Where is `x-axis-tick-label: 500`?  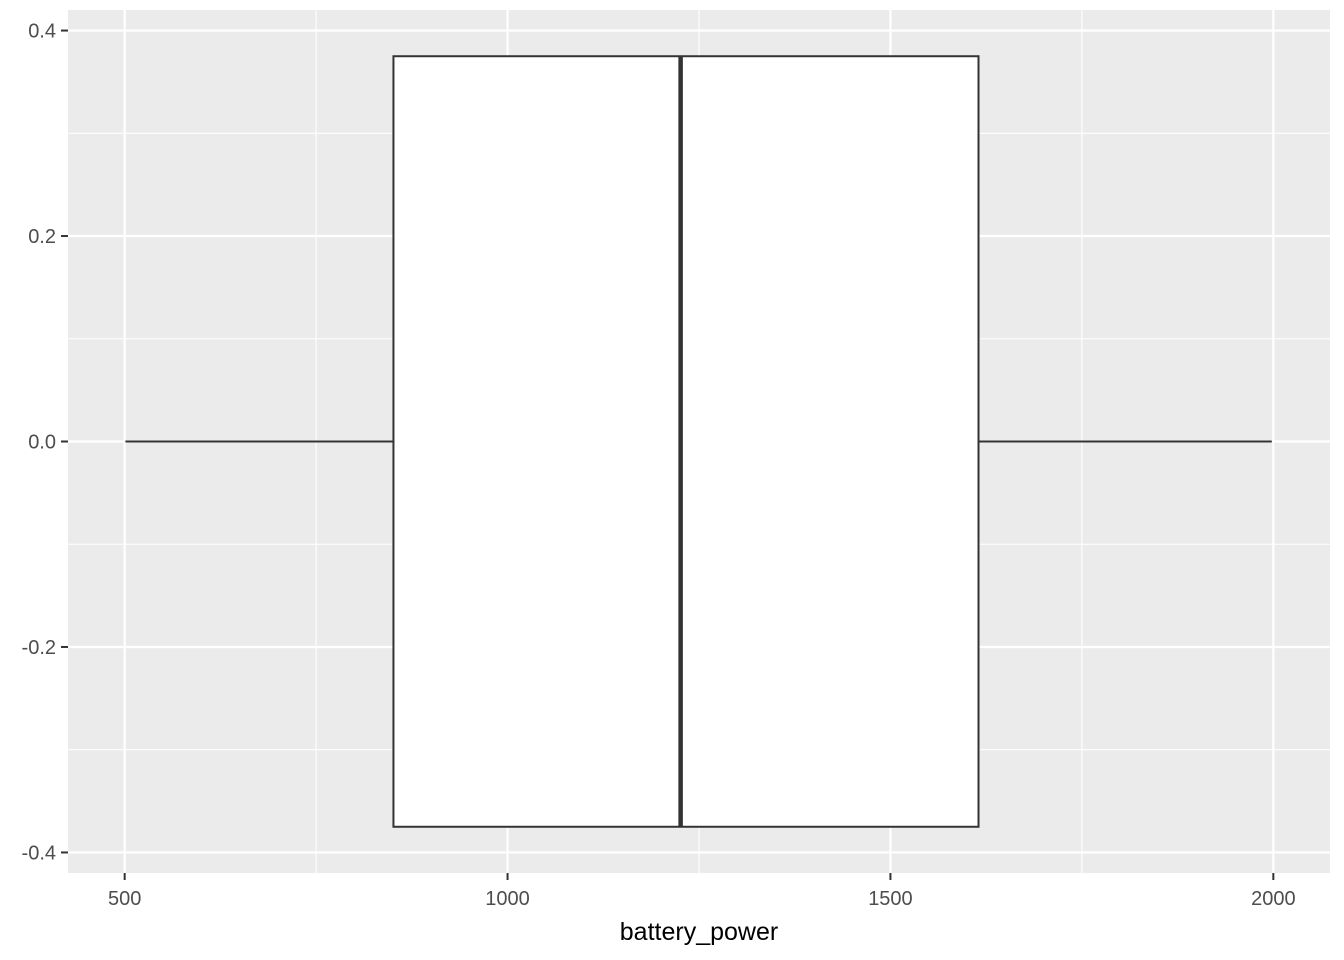 x-axis-tick-label: 500 is located at coordinates (124, 899).